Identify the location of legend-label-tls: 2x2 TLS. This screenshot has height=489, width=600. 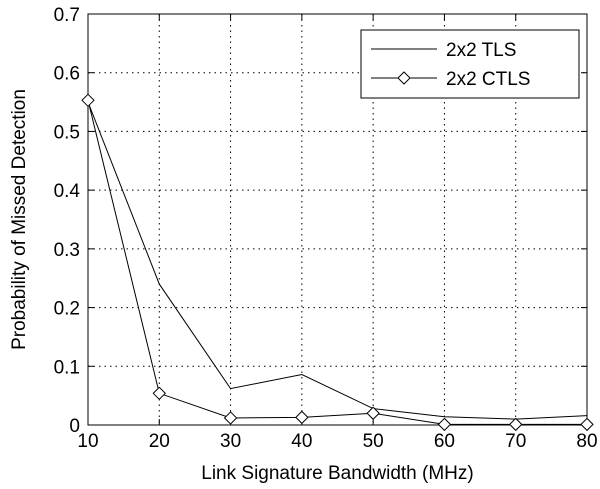
(481, 50).